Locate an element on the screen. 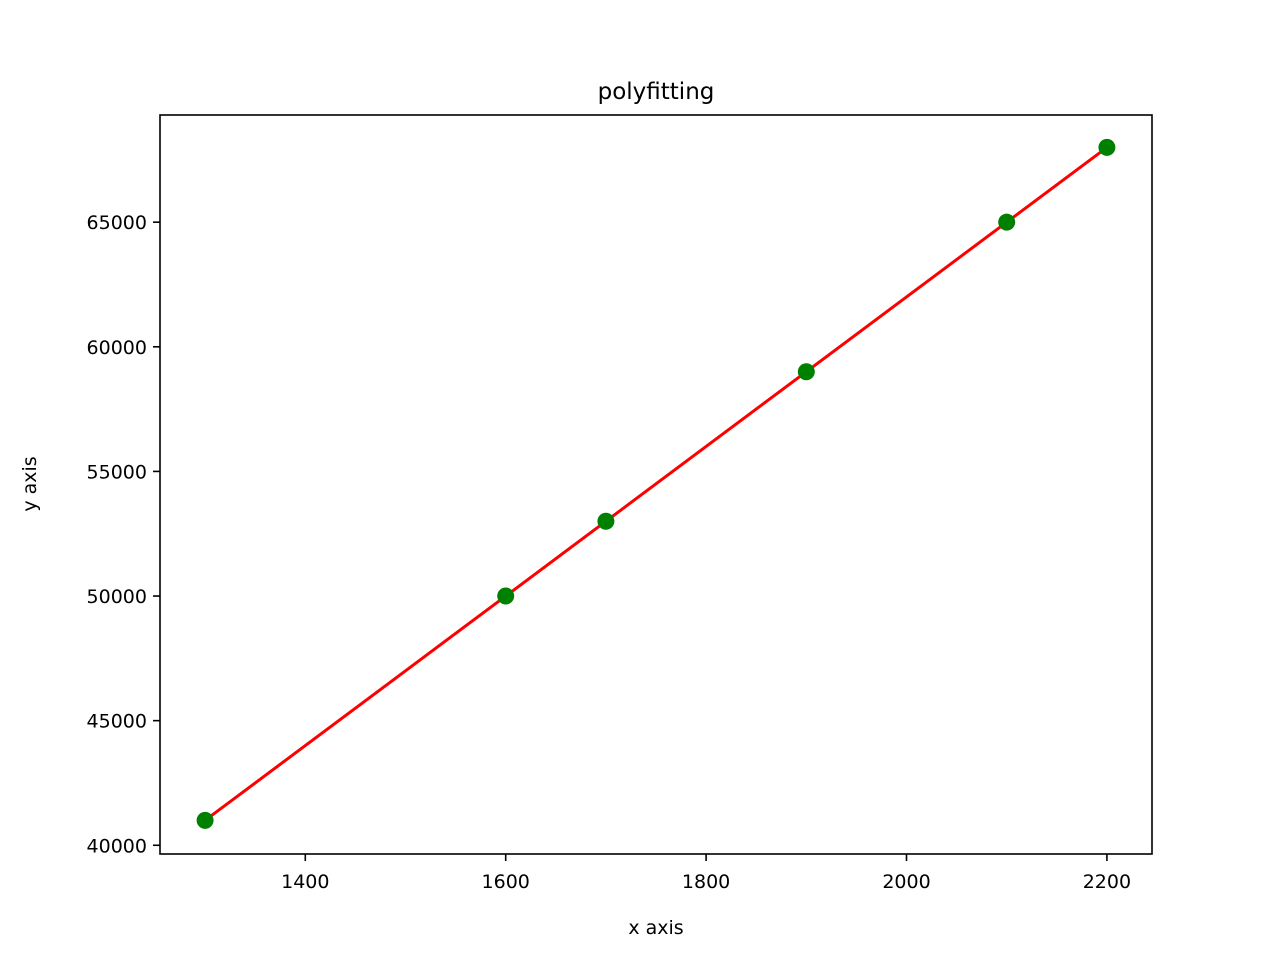 The image size is (1280, 960). y-tick-label: 55000 is located at coordinates (117, 472).